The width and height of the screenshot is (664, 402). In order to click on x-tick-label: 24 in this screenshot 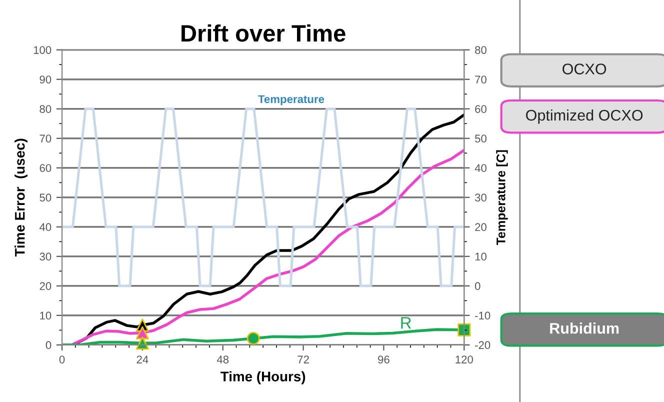, I will do `click(142, 360)`.